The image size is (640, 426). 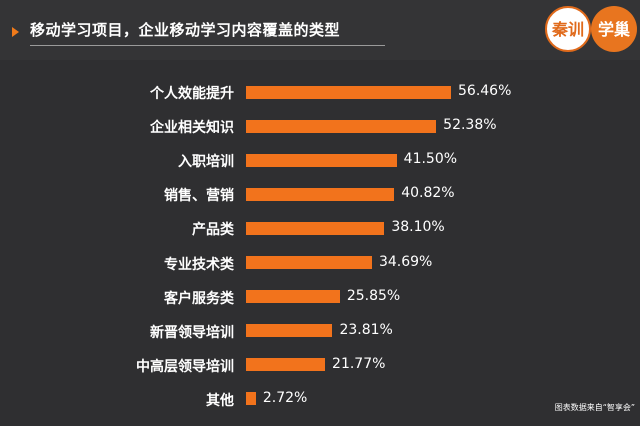 What do you see at coordinates (199, 196) in the screenshot?
I see `category-label: 销售、营销` at bounding box center [199, 196].